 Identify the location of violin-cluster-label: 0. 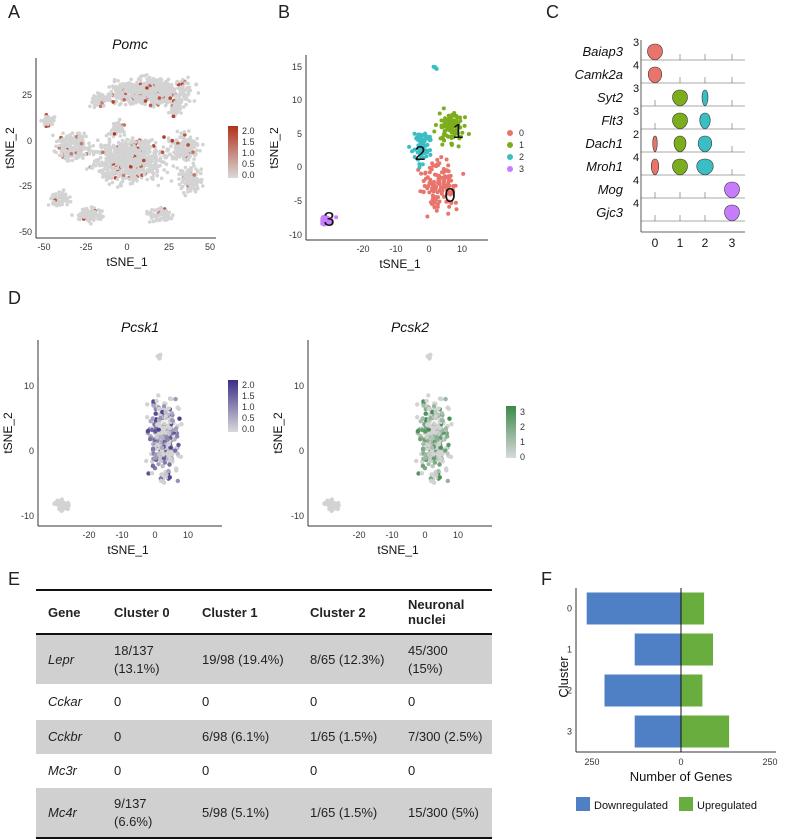
(655, 243).